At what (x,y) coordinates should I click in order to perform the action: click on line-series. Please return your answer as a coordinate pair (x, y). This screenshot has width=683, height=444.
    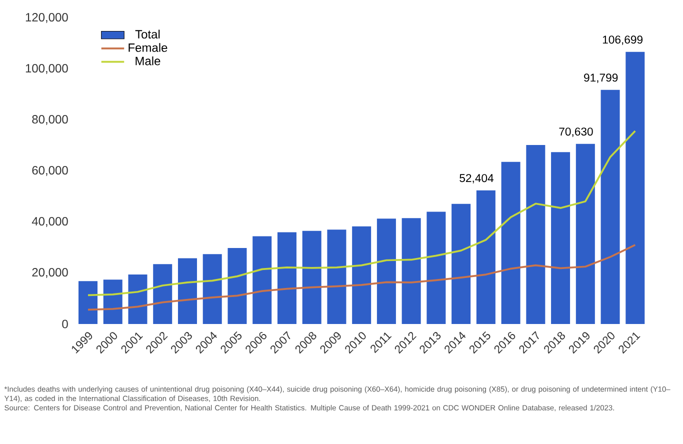
    Looking at the image, I should click on (361, 277).